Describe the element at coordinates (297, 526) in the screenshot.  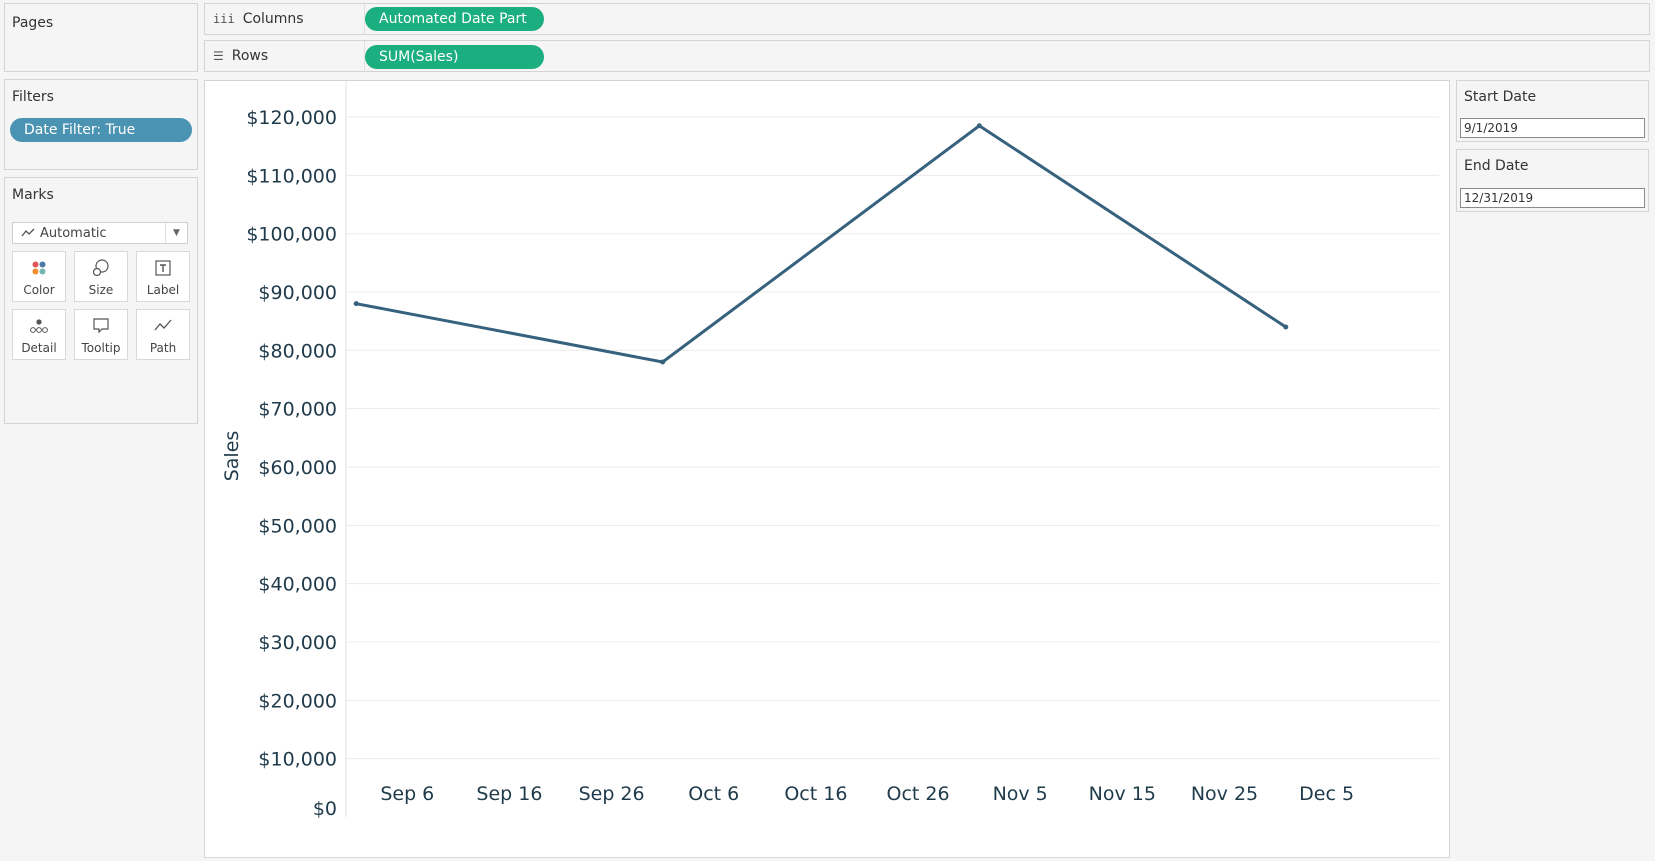
I see `y-tick-label: $50,000` at that location.